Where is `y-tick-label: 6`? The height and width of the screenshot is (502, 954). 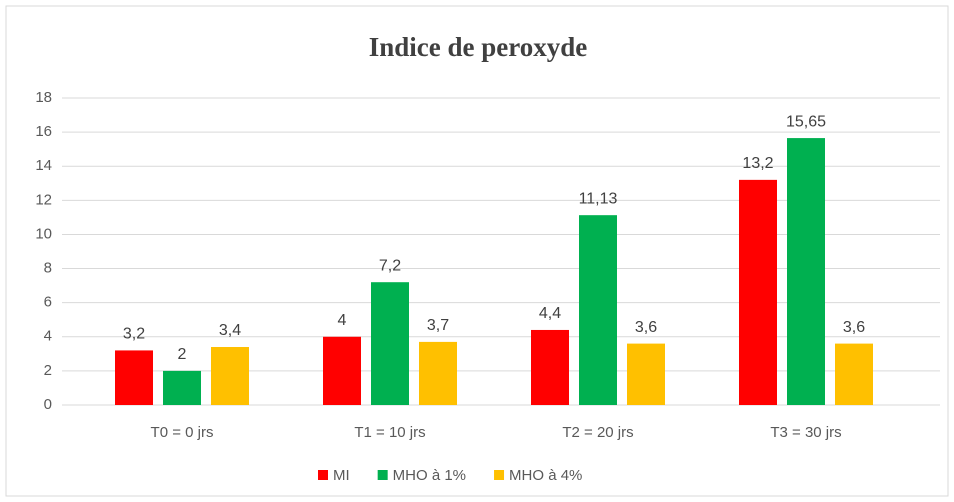 y-tick-label: 6 is located at coordinates (48, 302).